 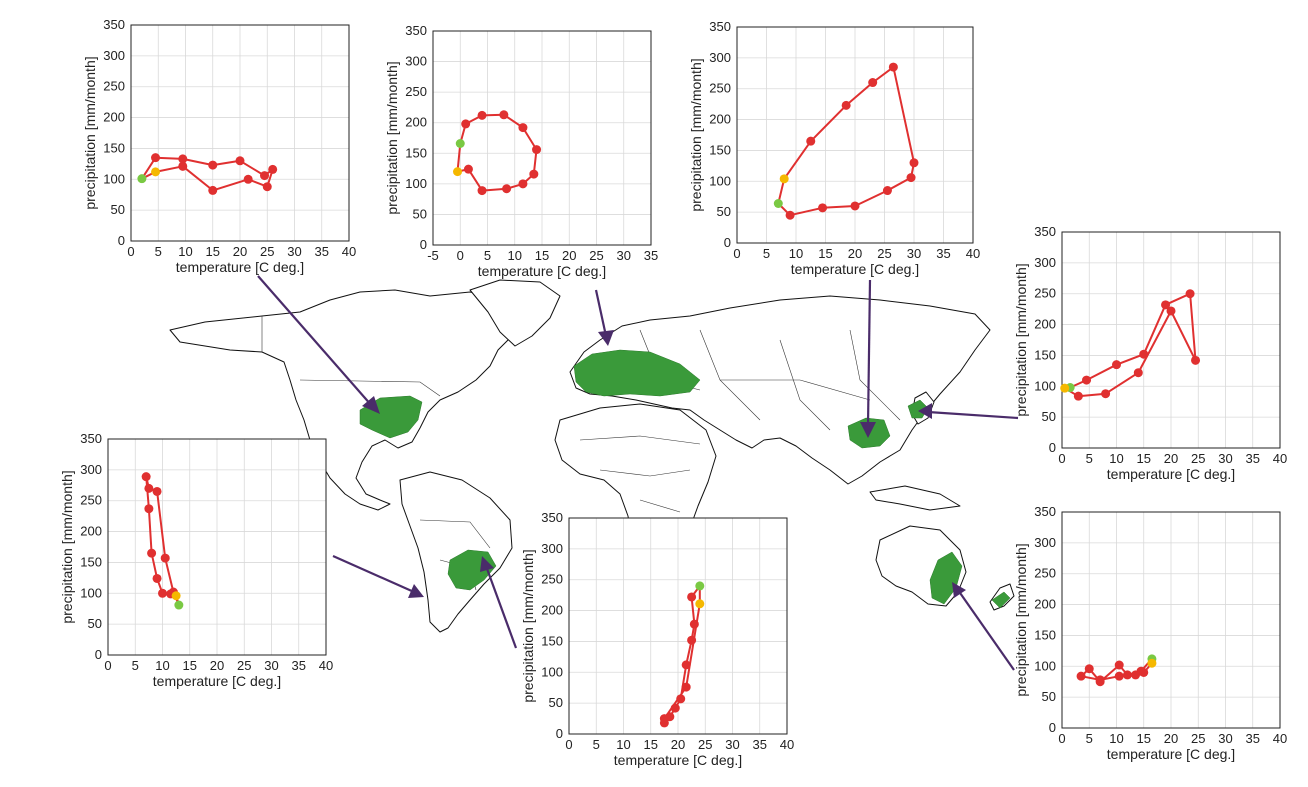 I want to click on arrow-japan, so click(x=968, y=411).